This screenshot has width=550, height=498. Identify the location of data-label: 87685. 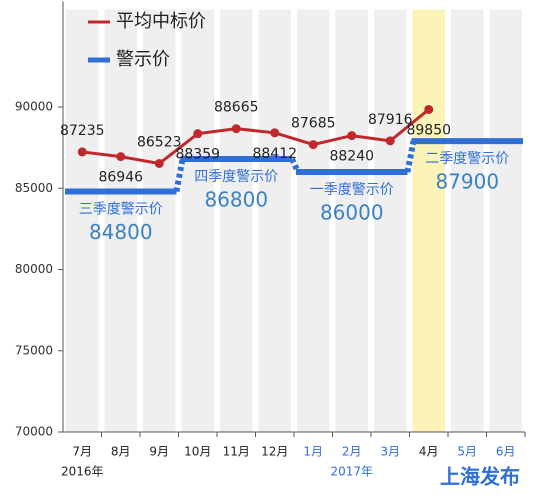
(313, 124).